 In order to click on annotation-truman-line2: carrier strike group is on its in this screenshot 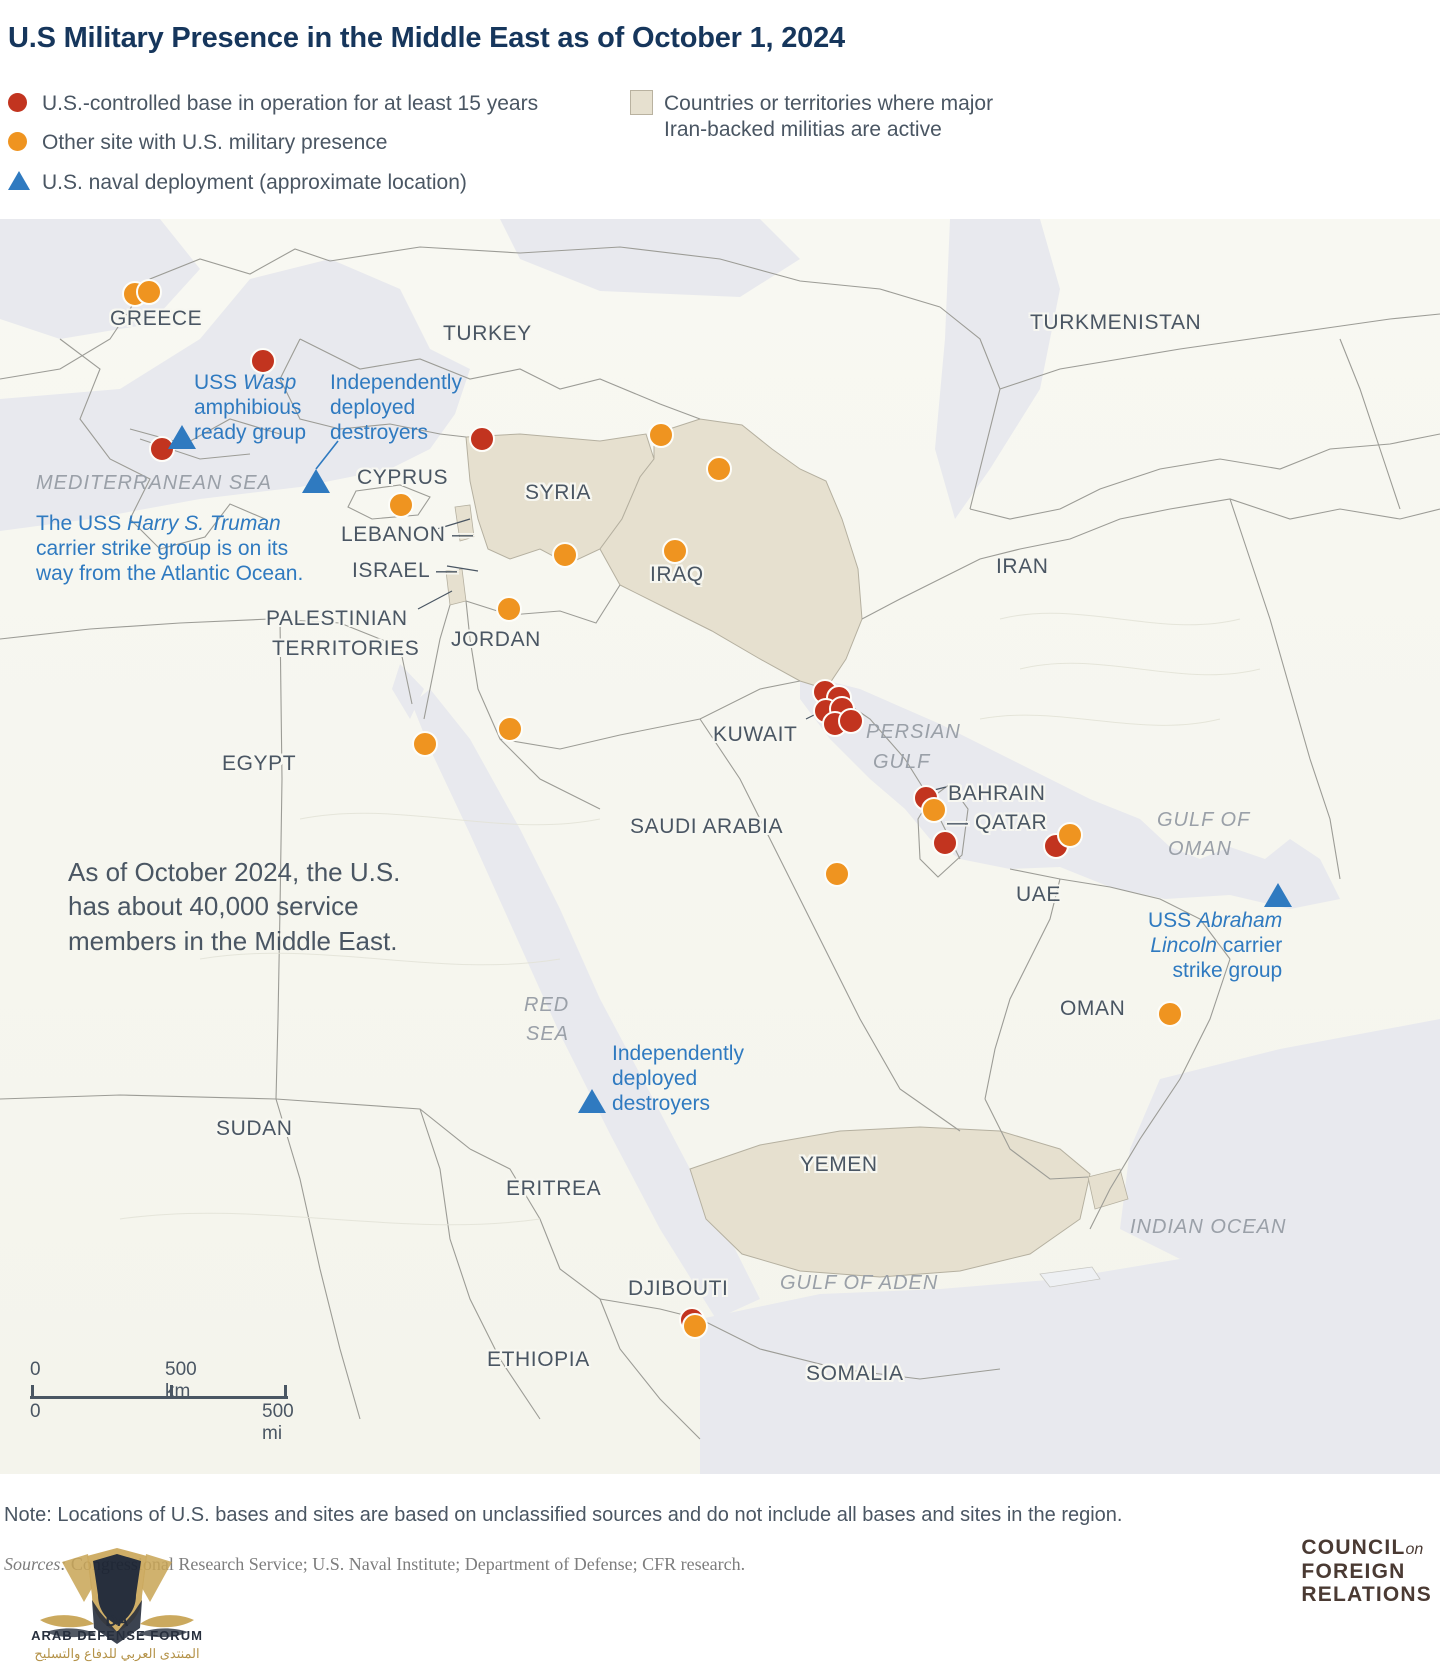, I will do `click(162, 548)`.